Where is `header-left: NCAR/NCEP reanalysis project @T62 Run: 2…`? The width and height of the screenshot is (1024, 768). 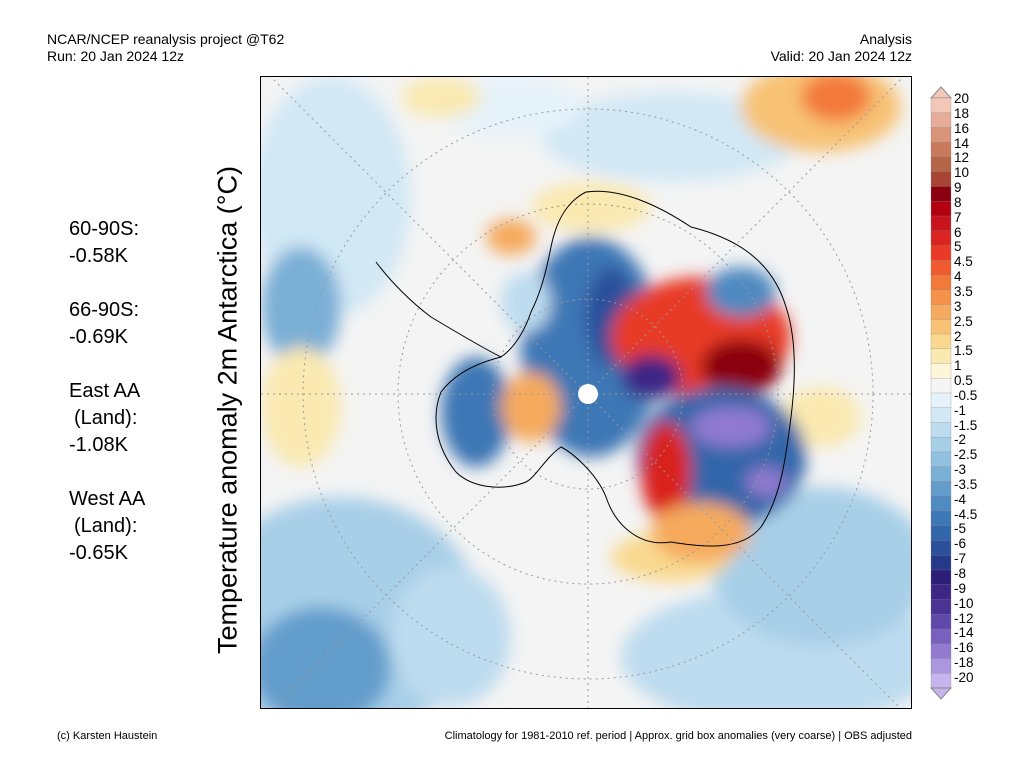
header-left: NCAR/NCEP reanalysis project @T62 Run: 2… is located at coordinates (165, 48).